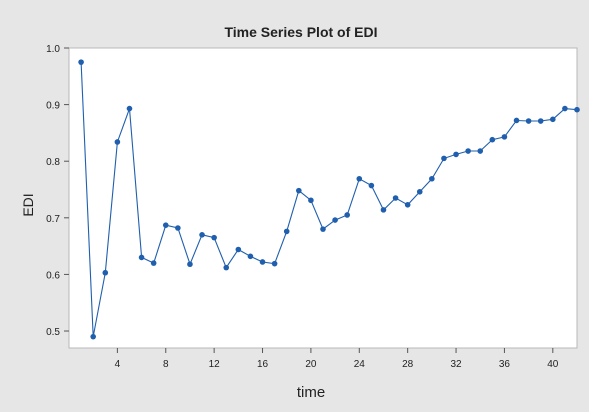 This screenshot has width=589, height=417. What do you see at coordinates (456, 364) in the screenshot?
I see `x-tick-label: 32` at bounding box center [456, 364].